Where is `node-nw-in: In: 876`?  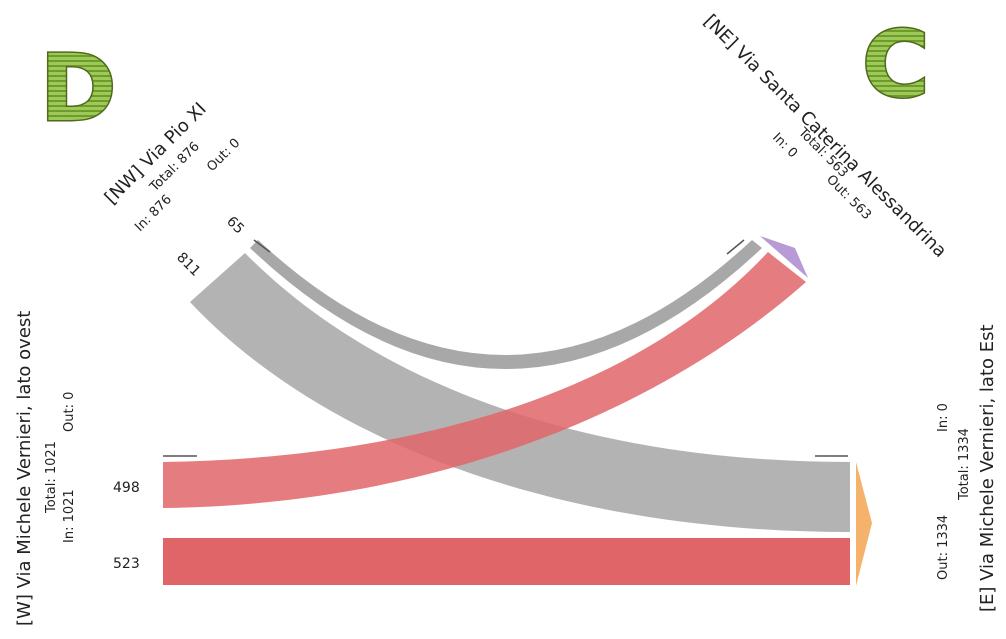
node-nw-in: In: 876 is located at coordinates (153, 213).